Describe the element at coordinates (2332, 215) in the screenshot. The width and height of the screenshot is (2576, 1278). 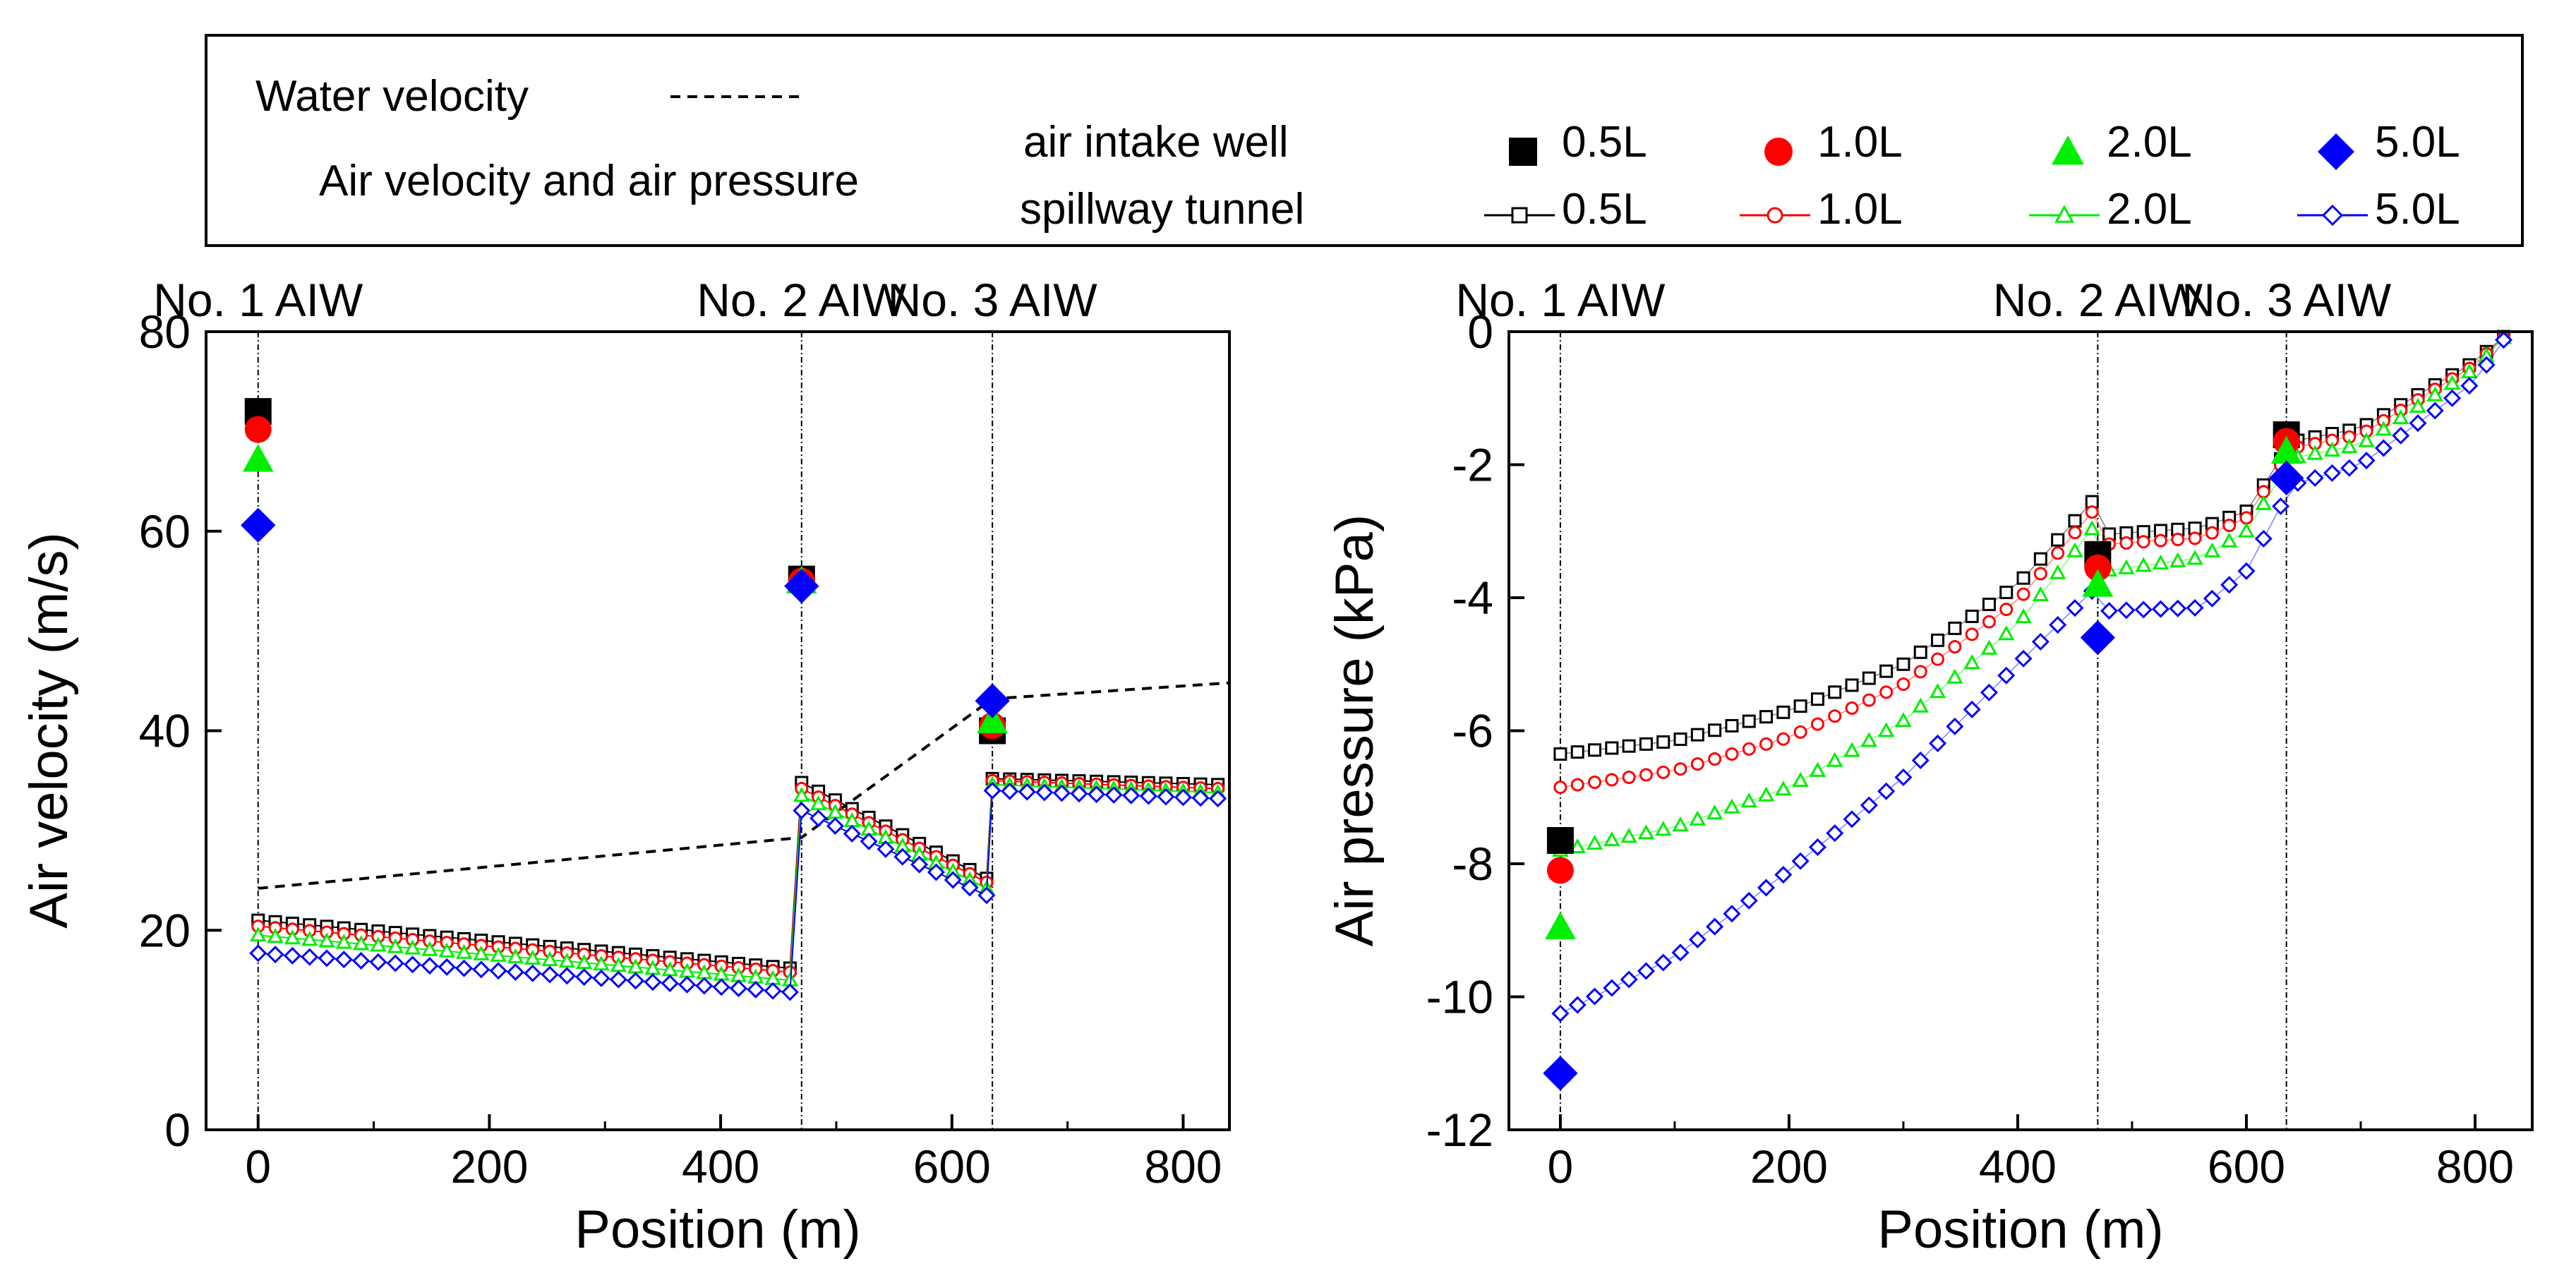
I see `legend-marker-tunnel-5.0L` at that location.